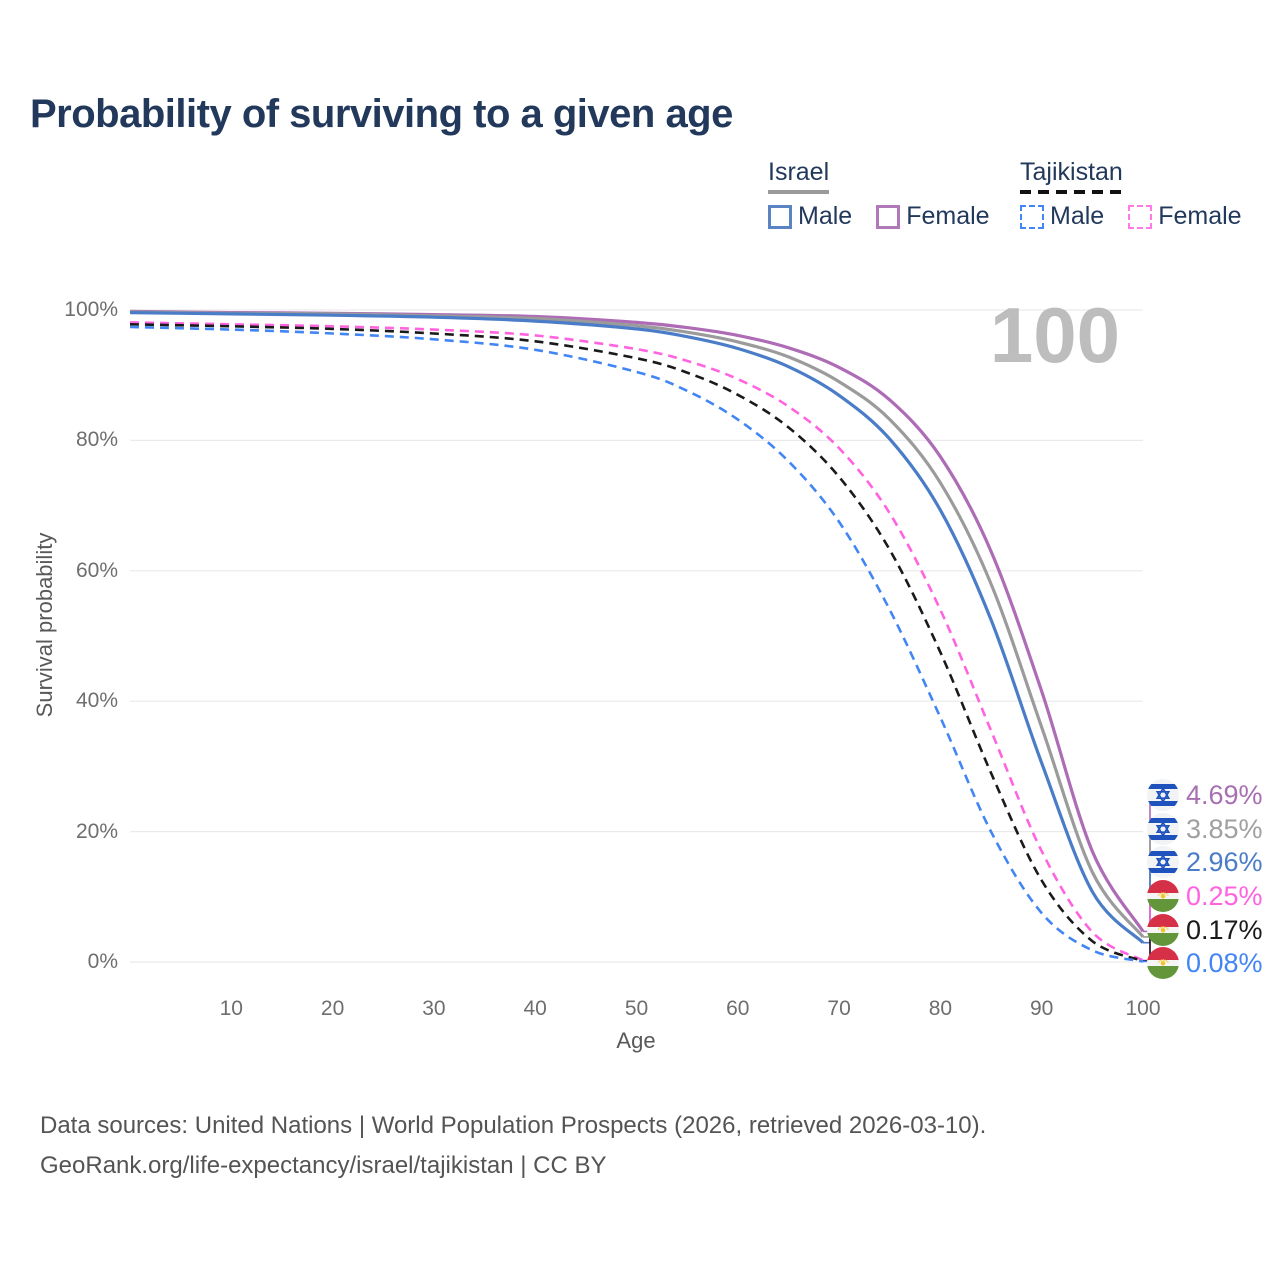 This screenshot has height=1280, width=1280. What do you see at coordinates (1224, 962) in the screenshot?
I see `end-value-tajikistan-male: 0.08%` at bounding box center [1224, 962].